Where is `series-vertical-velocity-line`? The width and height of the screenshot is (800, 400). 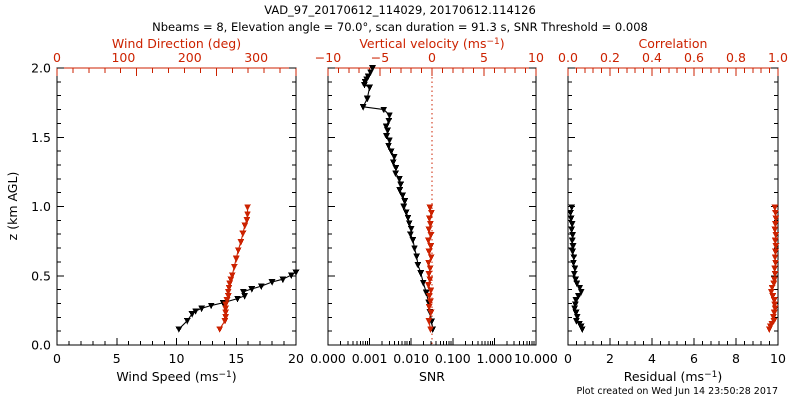 series-vertical-velocity-line is located at coordinates (430, 268).